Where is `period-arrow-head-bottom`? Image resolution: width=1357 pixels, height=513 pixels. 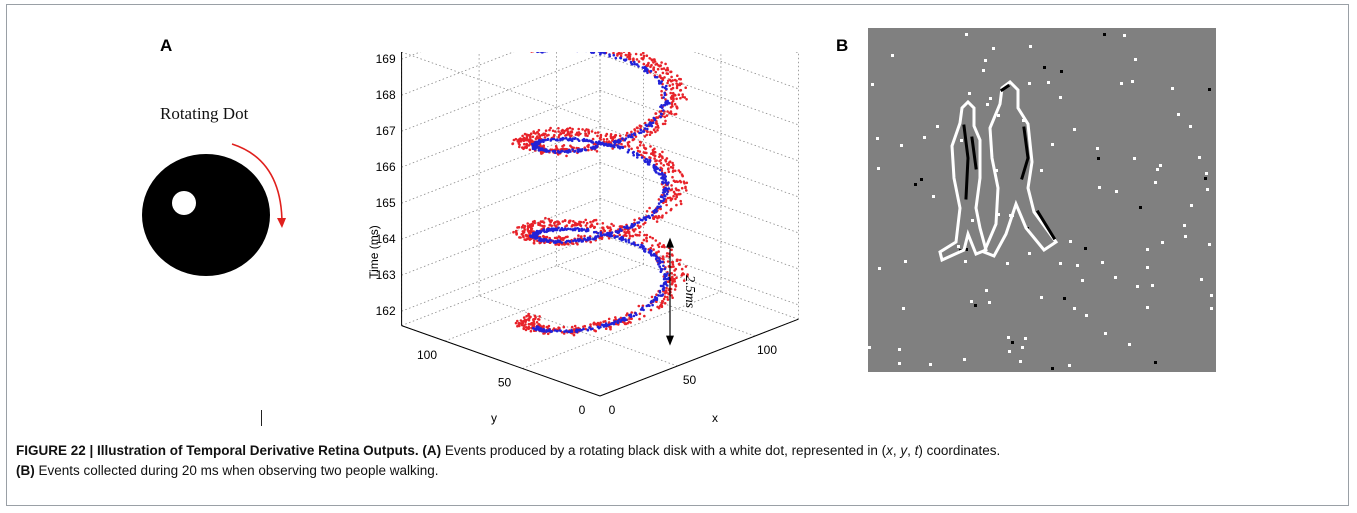 period-arrow-head-bottom is located at coordinates (670, 340).